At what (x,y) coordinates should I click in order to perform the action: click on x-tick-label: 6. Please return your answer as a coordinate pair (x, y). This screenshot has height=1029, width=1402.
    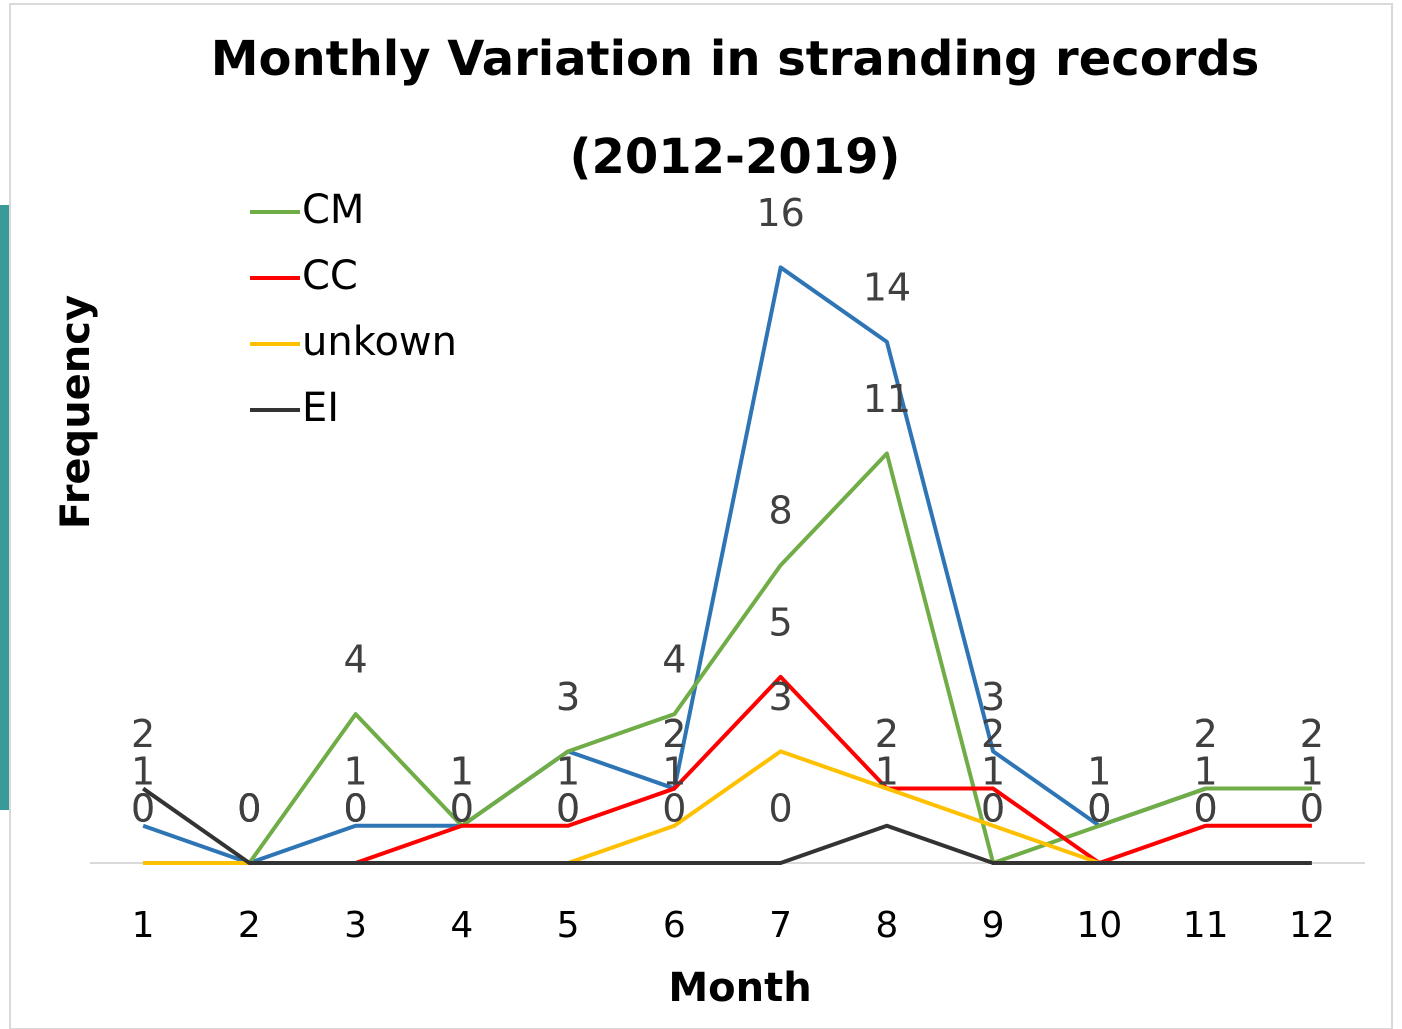
    Looking at the image, I should click on (674, 925).